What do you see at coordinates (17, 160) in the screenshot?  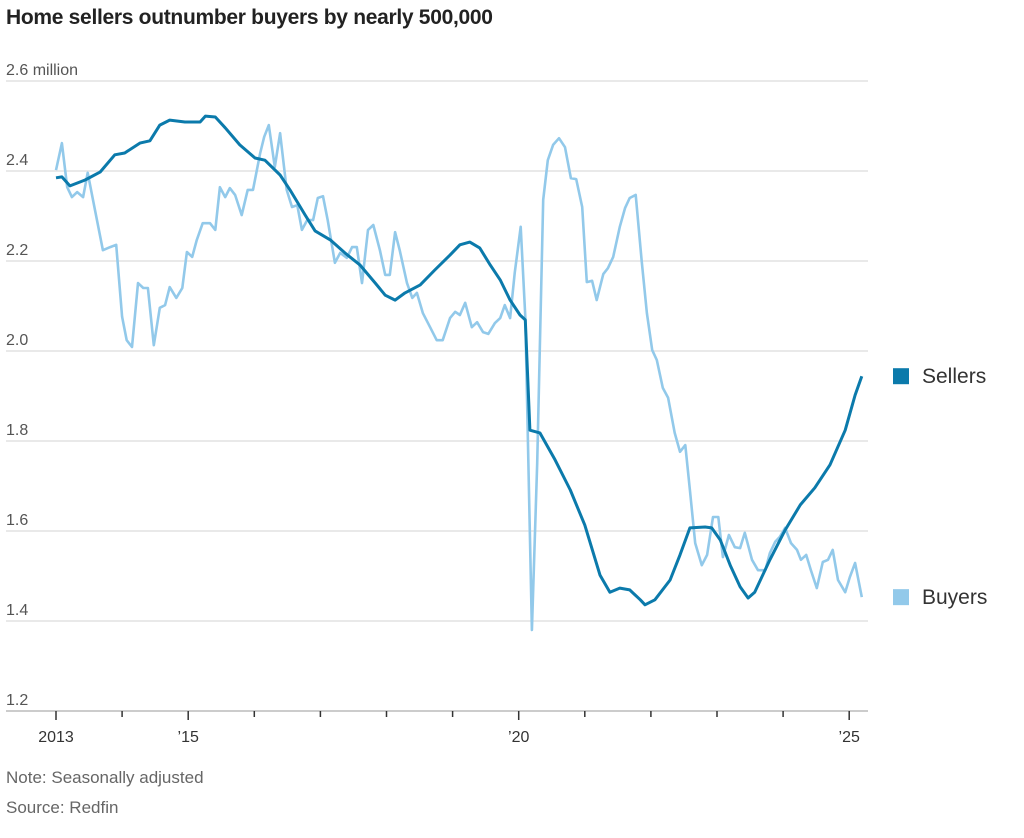 I see `y-tick-label: 2.4` at bounding box center [17, 160].